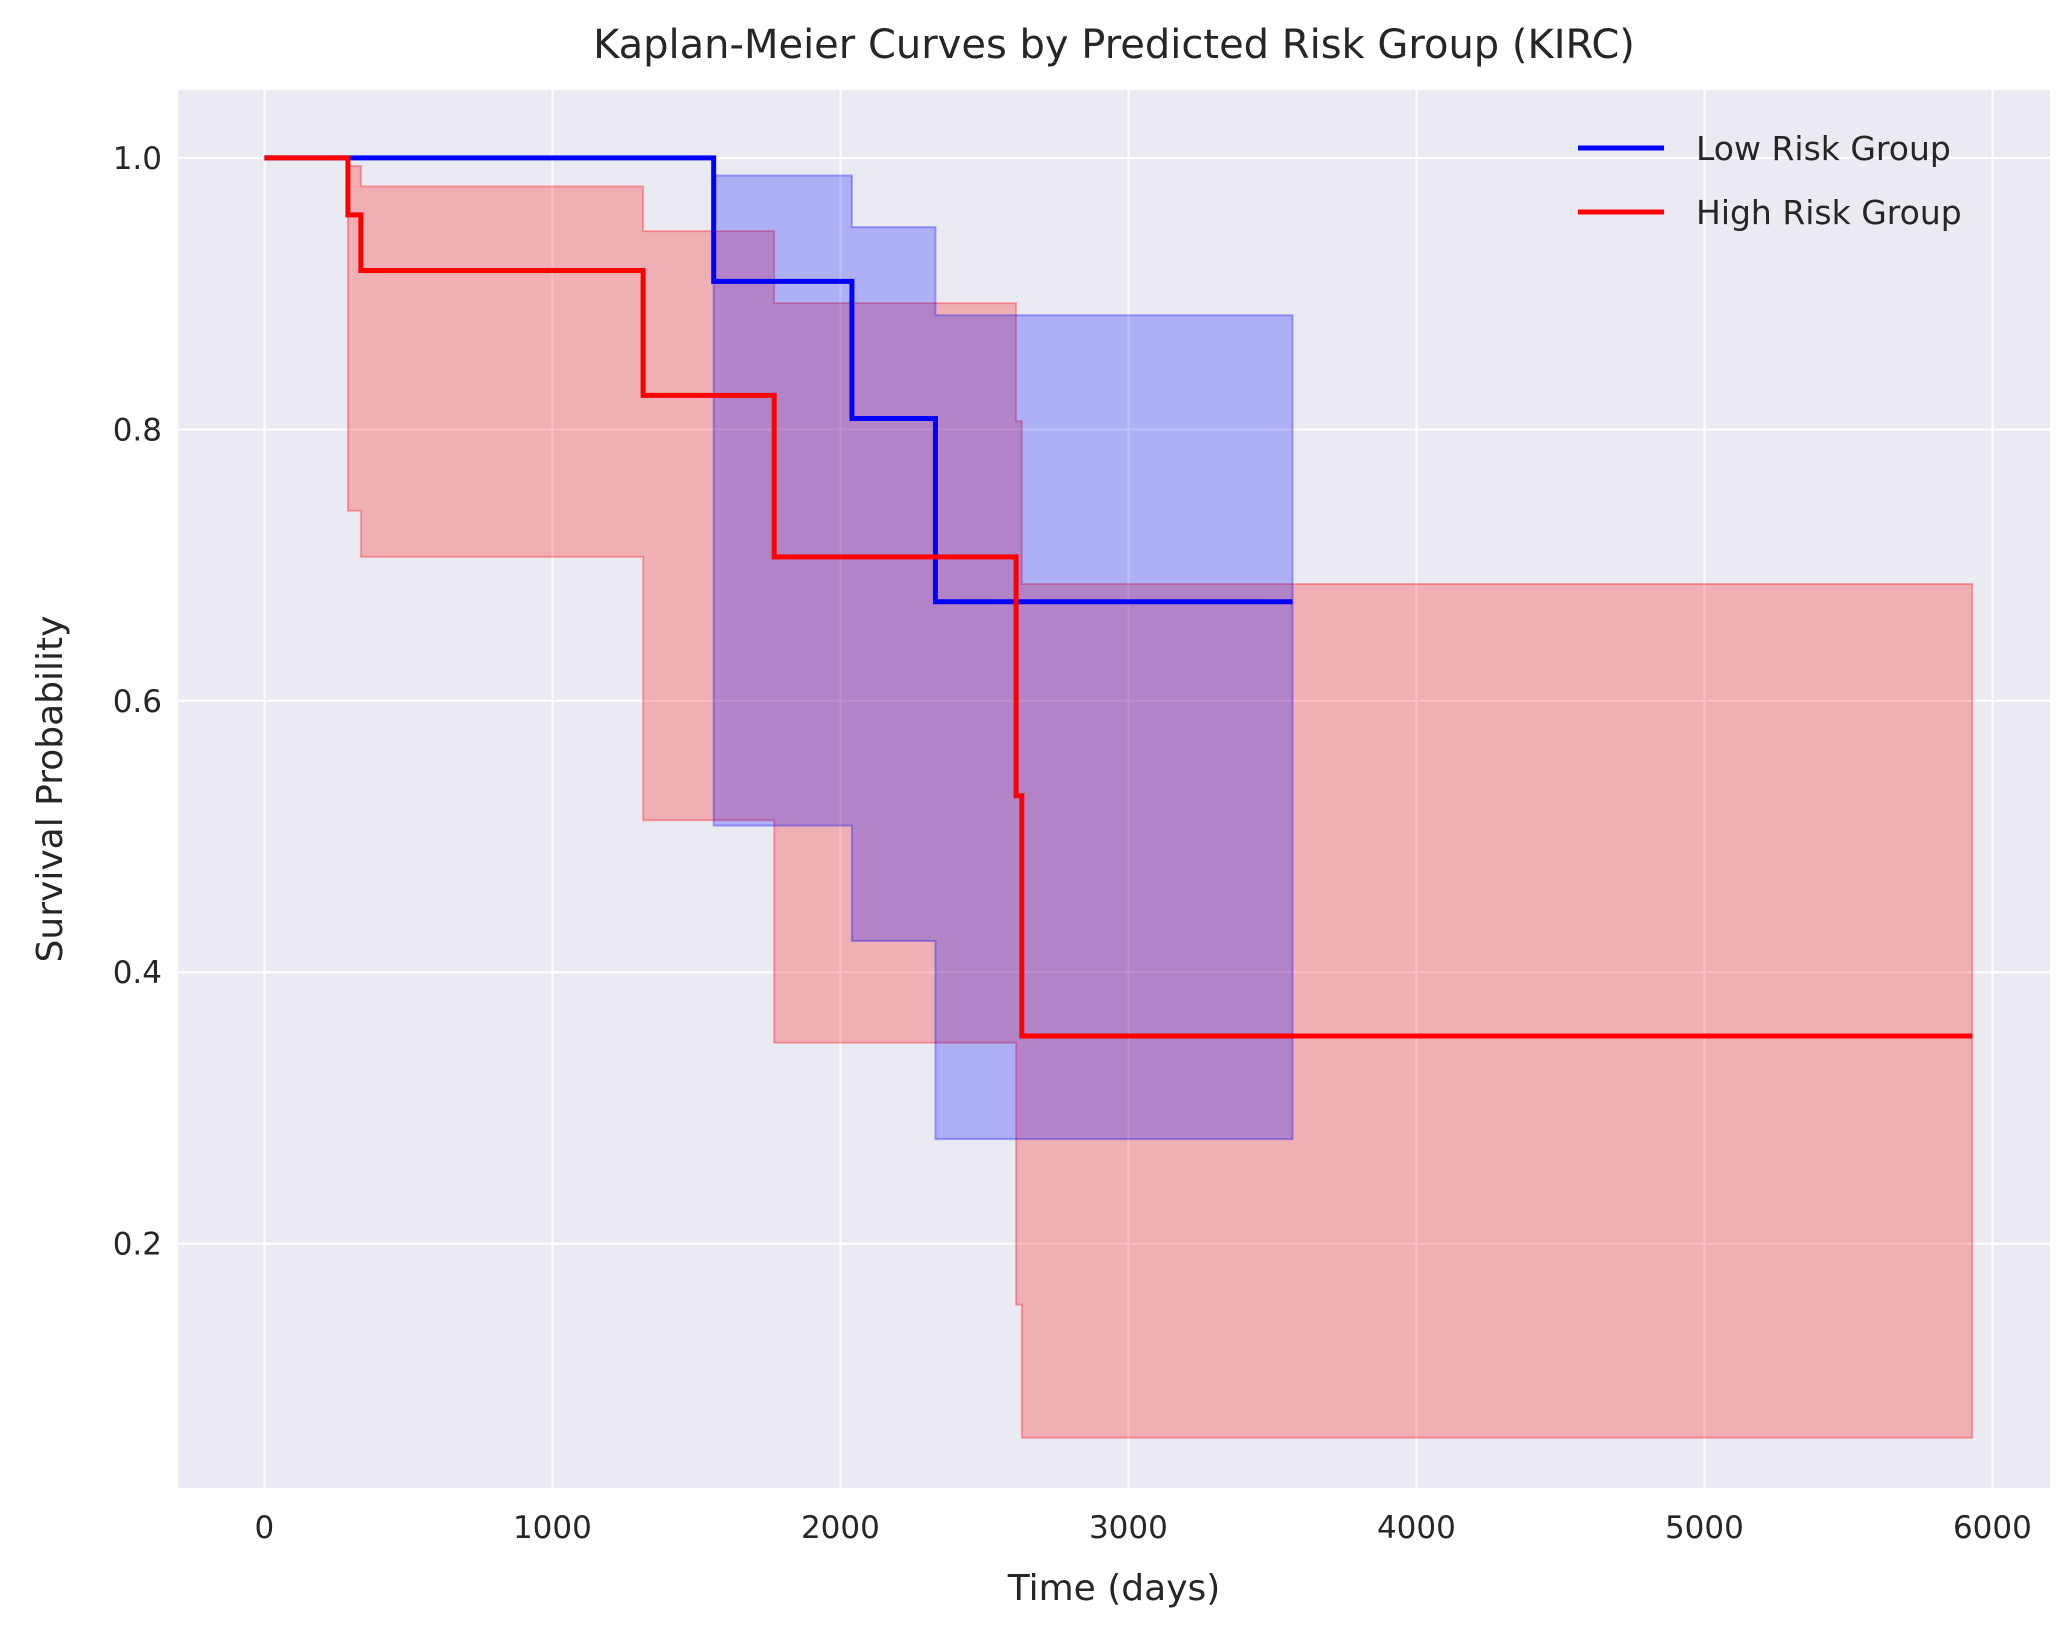 The image size is (2066, 1641). I want to click on legend: Low Risk Group High Risk Group, so click(1770, 180).